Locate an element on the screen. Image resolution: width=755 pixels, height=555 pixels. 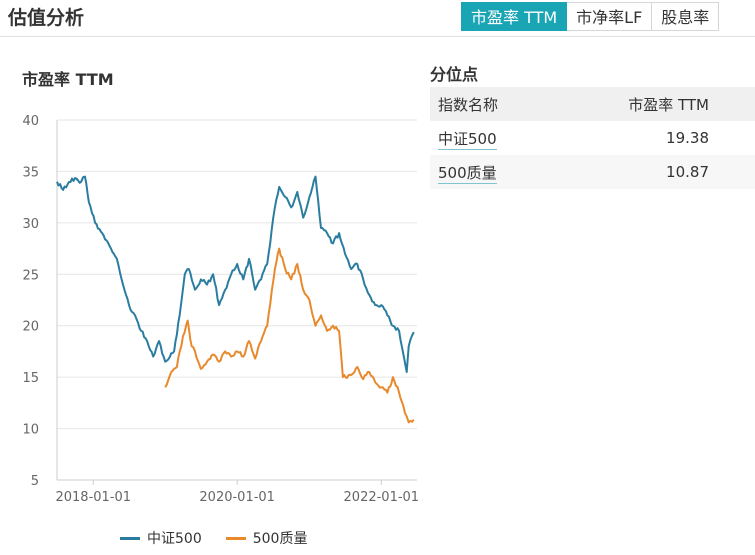
x-tick-label: 2018-01-01 is located at coordinates (93, 497).